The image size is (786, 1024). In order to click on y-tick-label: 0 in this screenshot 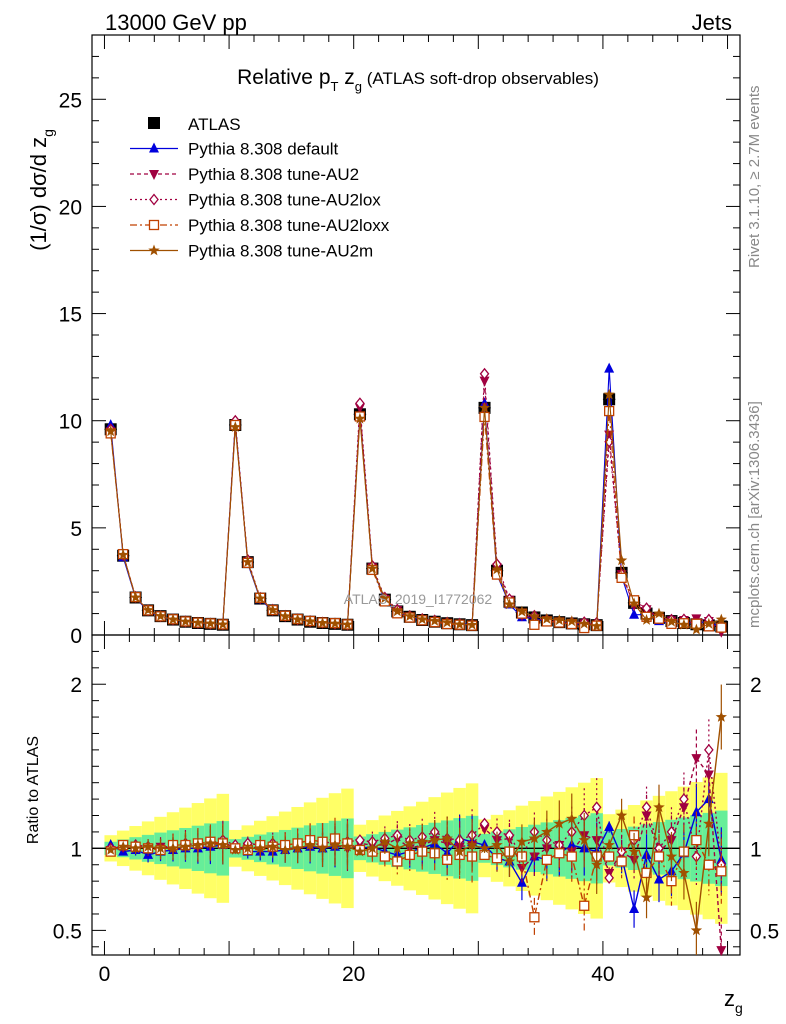, I will do `click(76, 636)`.